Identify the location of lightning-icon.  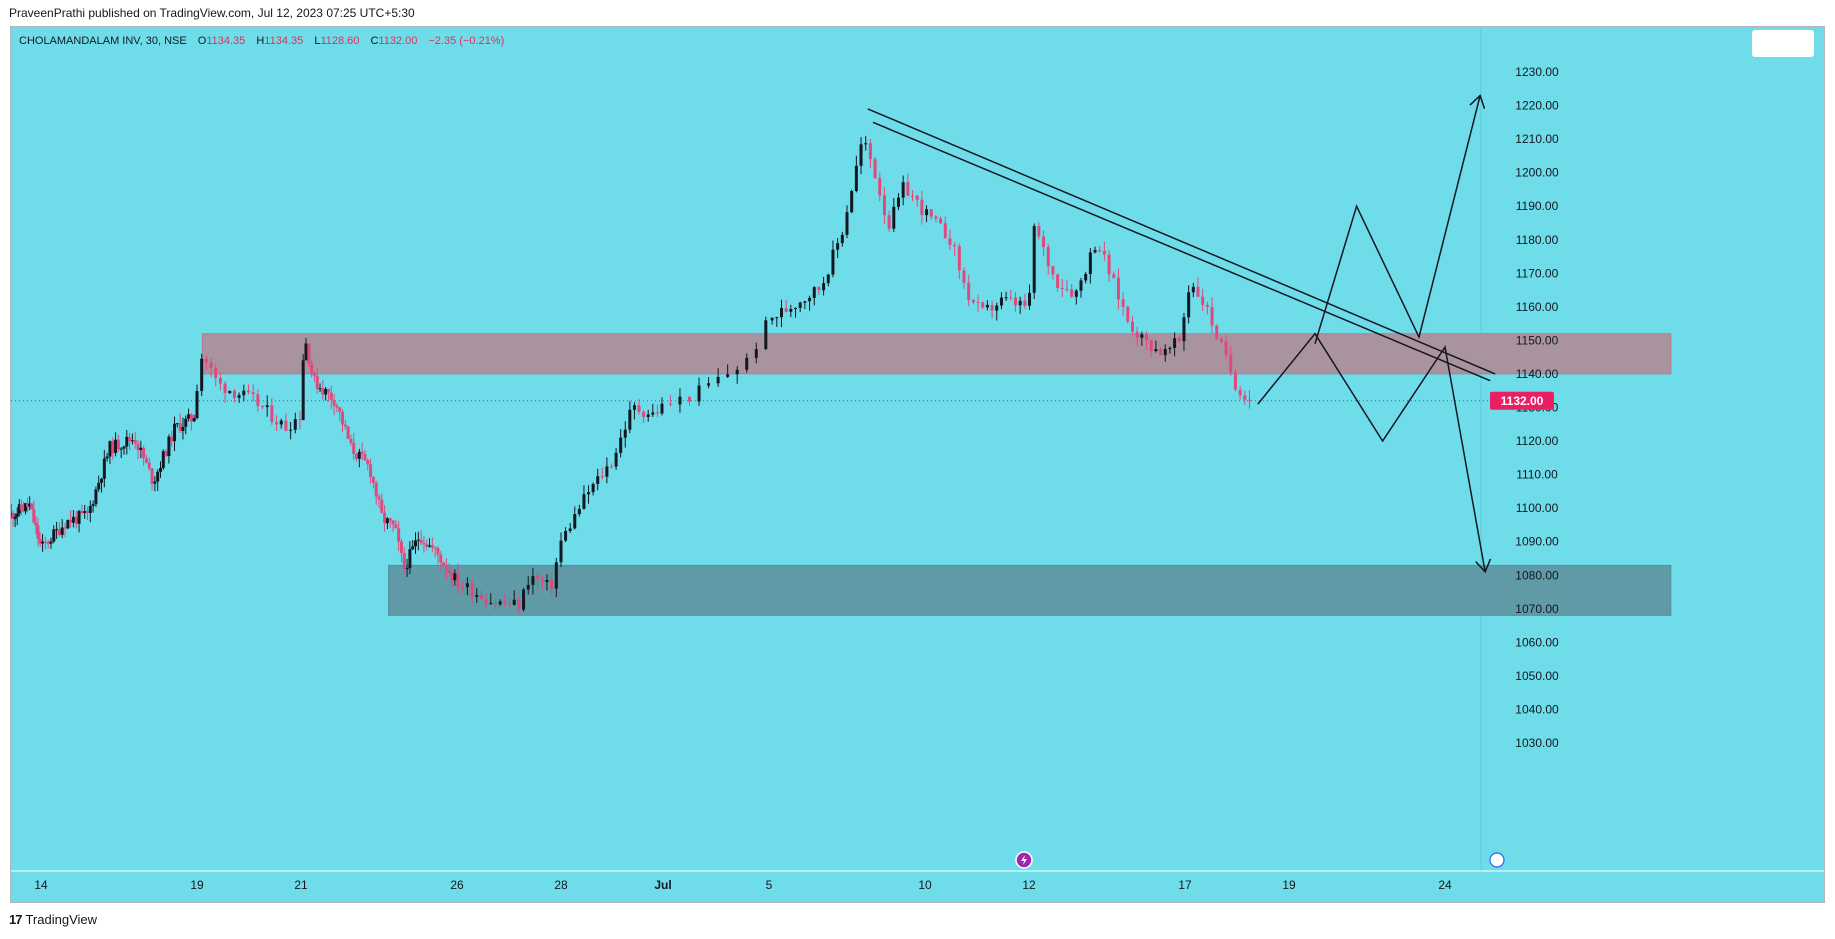
(1024, 860).